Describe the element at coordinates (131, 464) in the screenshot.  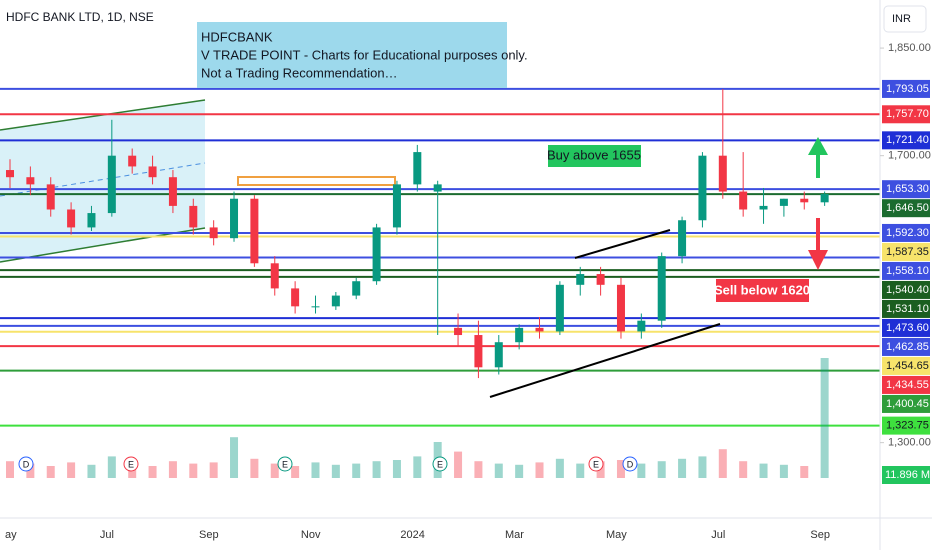
I see `event-icon` at that location.